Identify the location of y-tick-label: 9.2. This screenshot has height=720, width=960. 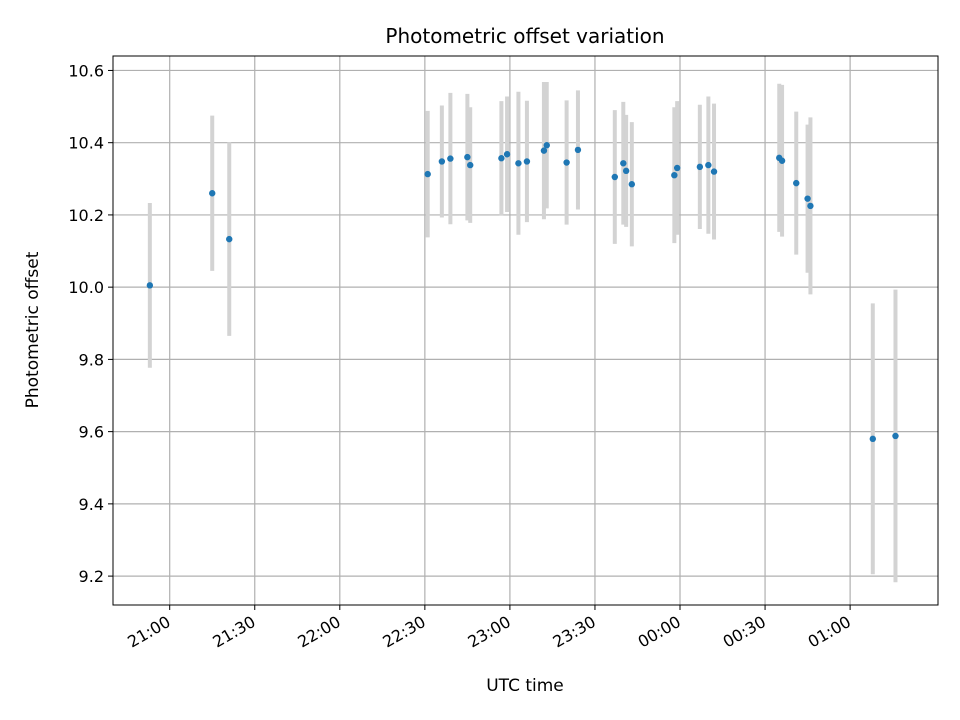
(91, 576).